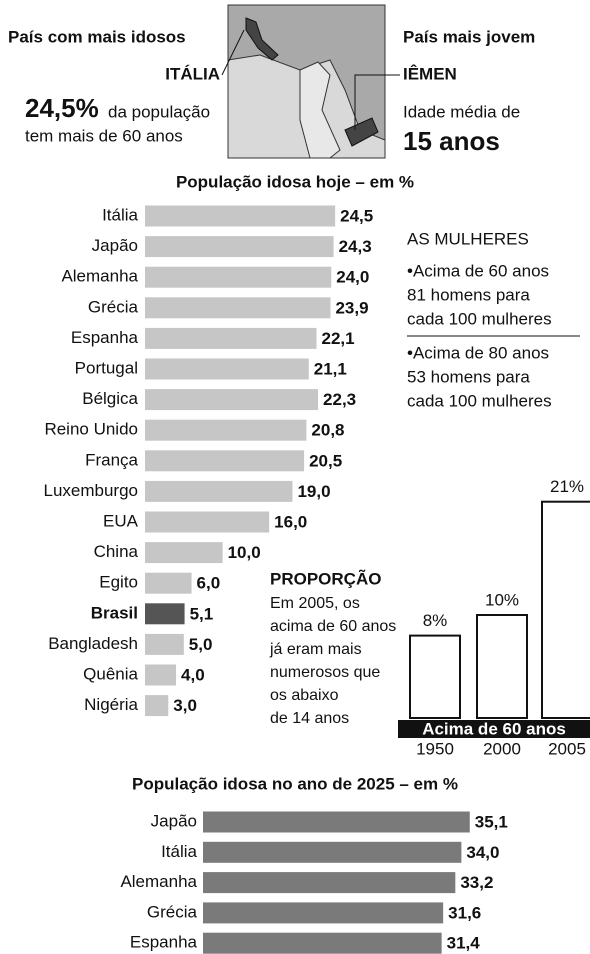  I want to click on value-label: 35,1, so click(491, 821).